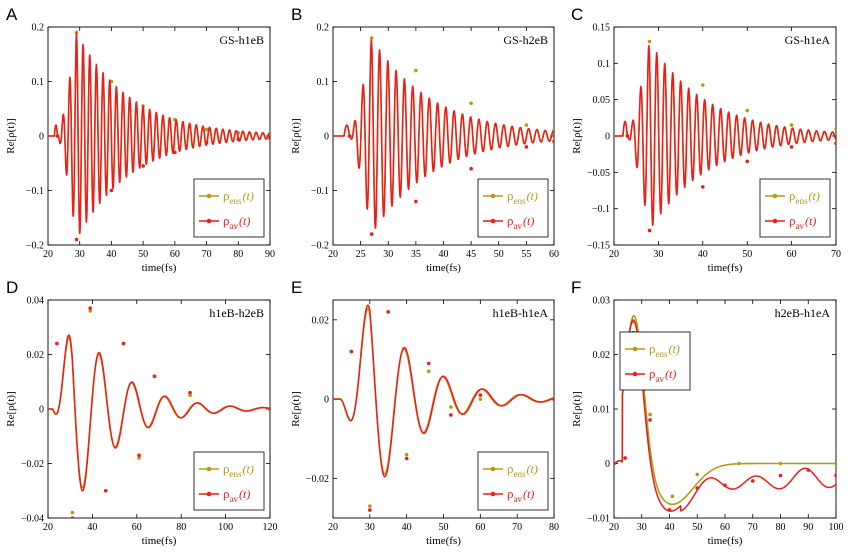 Image resolution: width=850 pixels, height=553 pixels. What do you see at coordinates (209, 494) in the screenshot?
I see `legend-marker-av` at bounding box center [209, 494].